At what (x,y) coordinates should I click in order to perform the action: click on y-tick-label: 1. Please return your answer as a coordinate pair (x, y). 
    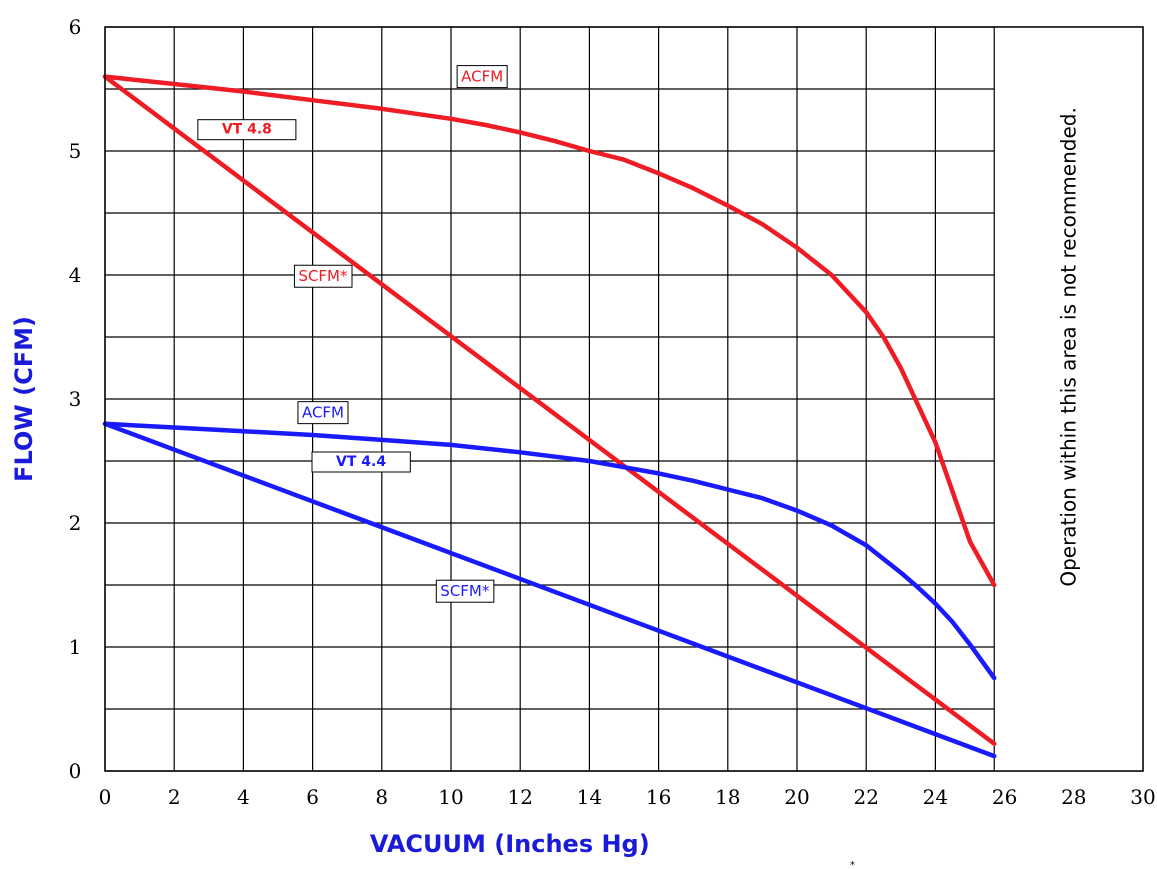
    Looking at the image, I should click on (75, 647).